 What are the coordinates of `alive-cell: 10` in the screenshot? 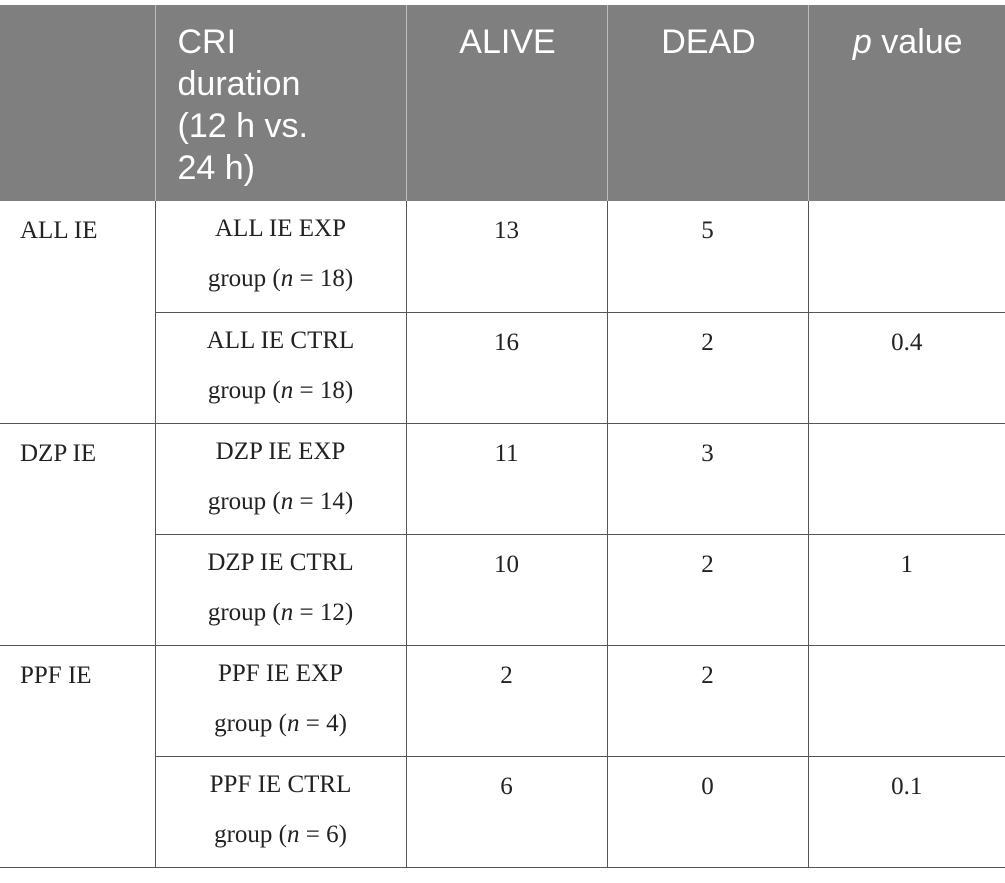 It's located at (506, 590).